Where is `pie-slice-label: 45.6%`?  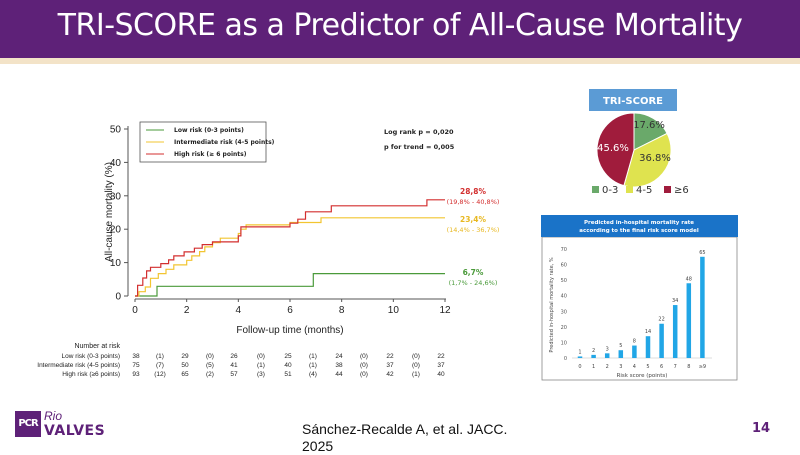 pie-slice-label: 45.6% is located at coordinates (613, 148).